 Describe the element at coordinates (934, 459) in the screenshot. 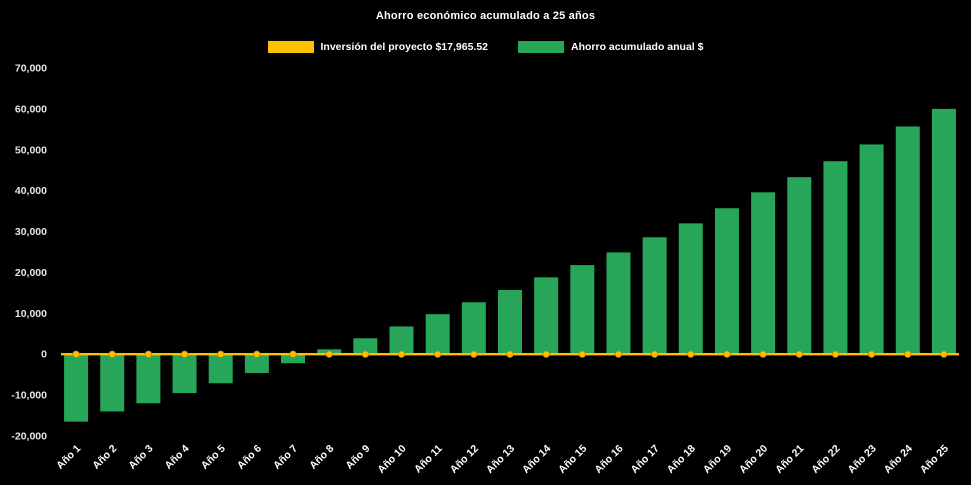

I see `x-axis-category-label: Año 25` at that location.